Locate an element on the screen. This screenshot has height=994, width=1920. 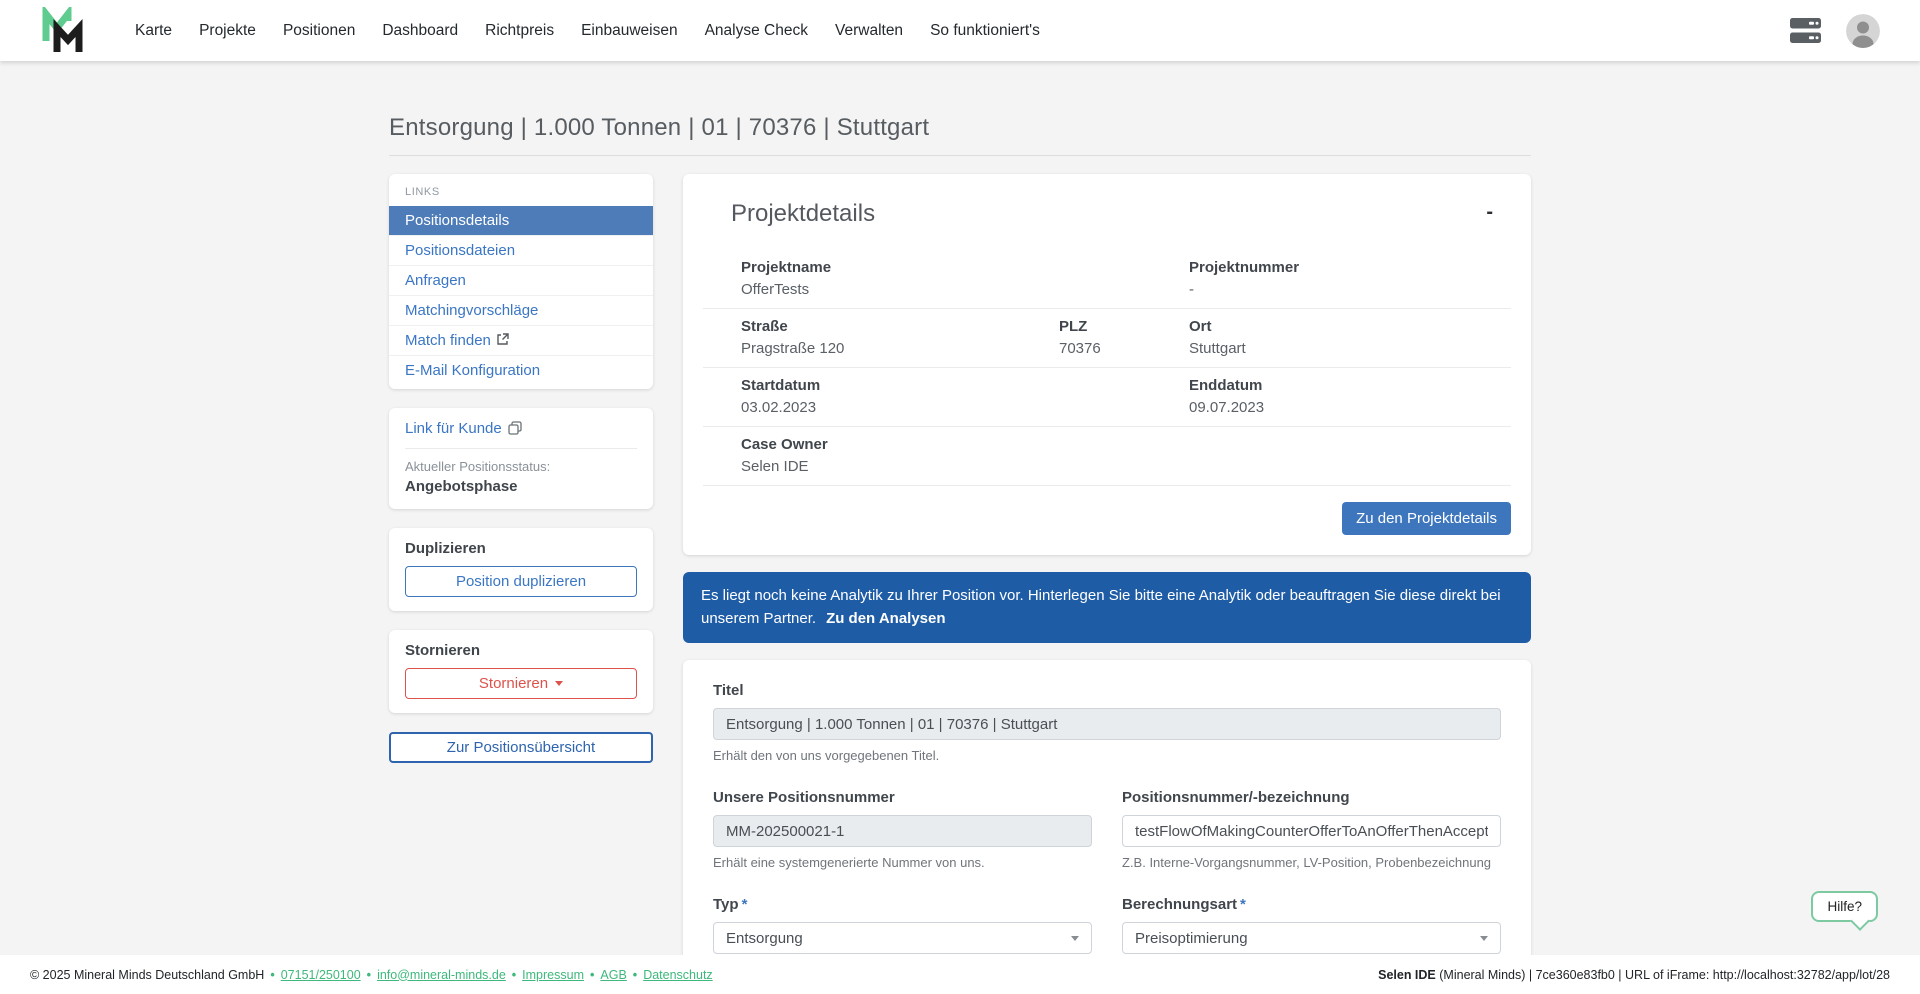
cancel-title: Stornieren is located at coordinates (443, 650).